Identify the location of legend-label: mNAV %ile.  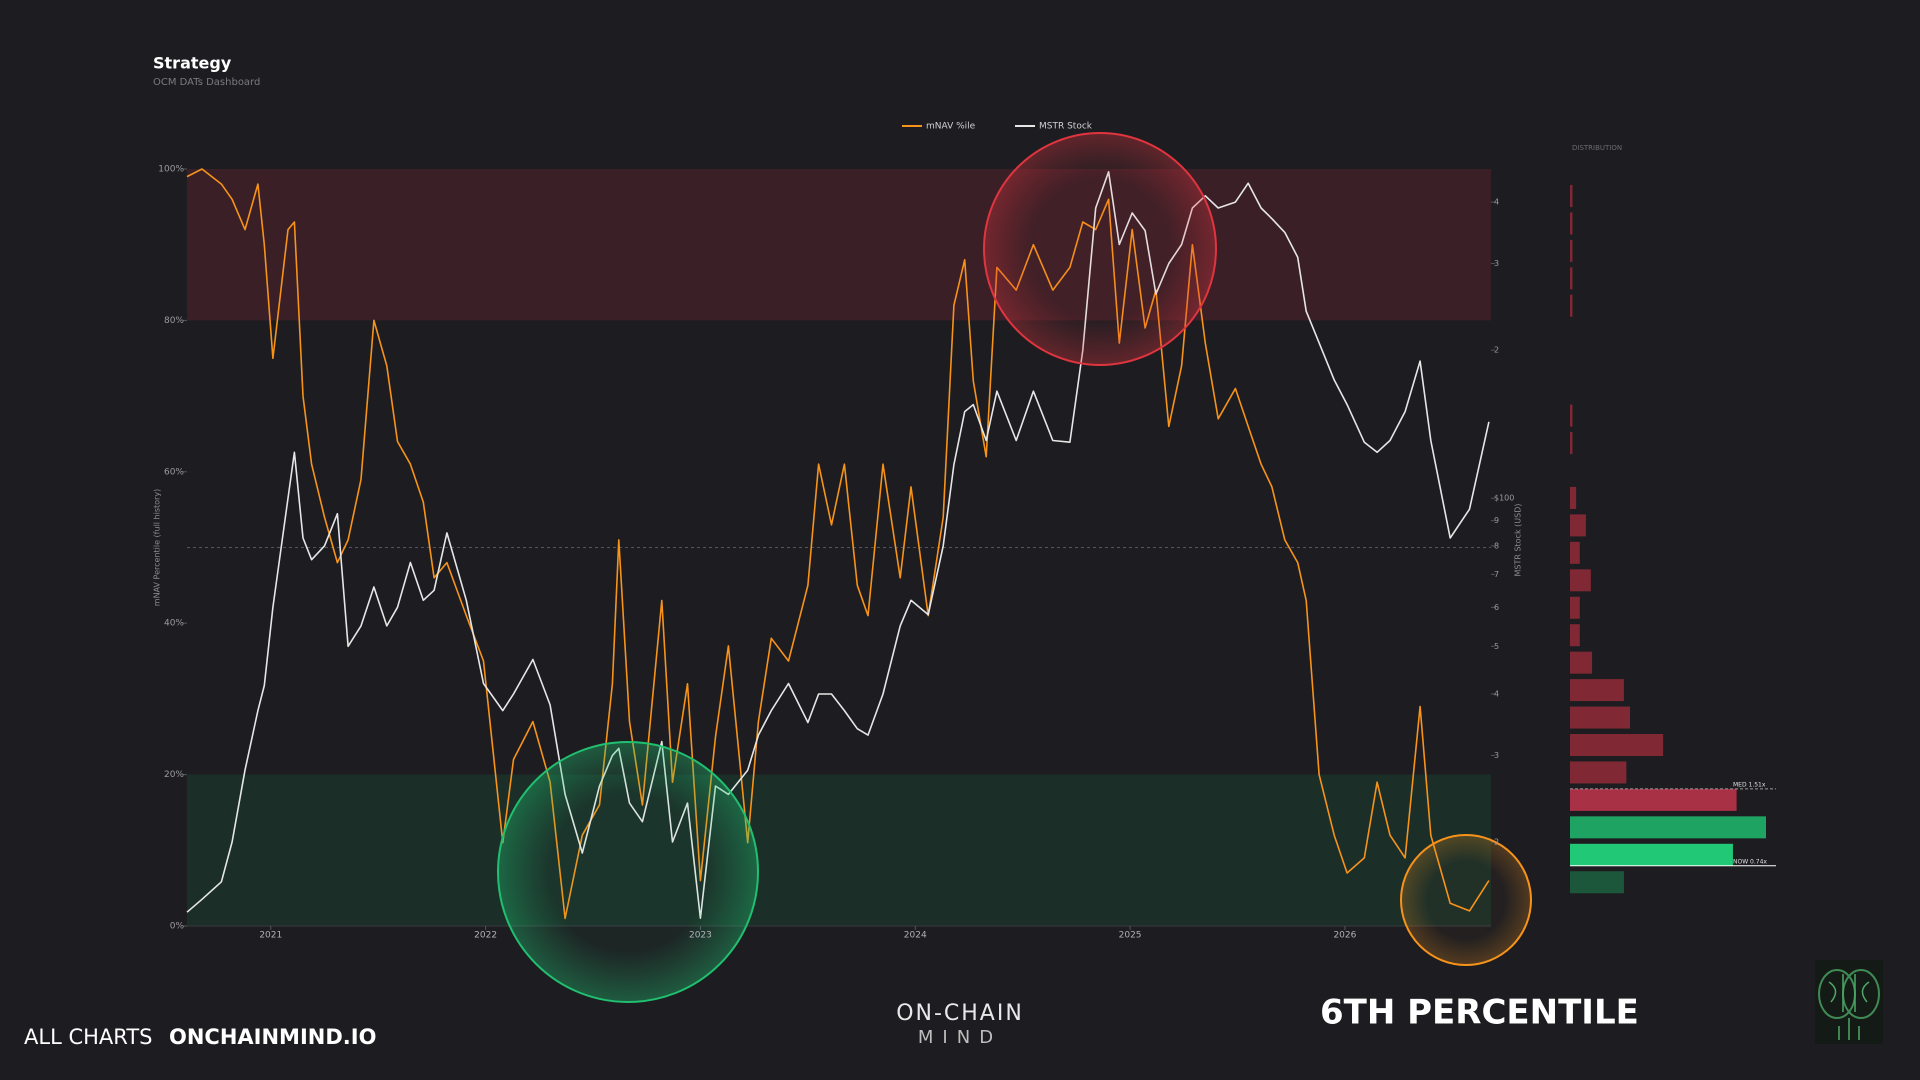
(951, 127).